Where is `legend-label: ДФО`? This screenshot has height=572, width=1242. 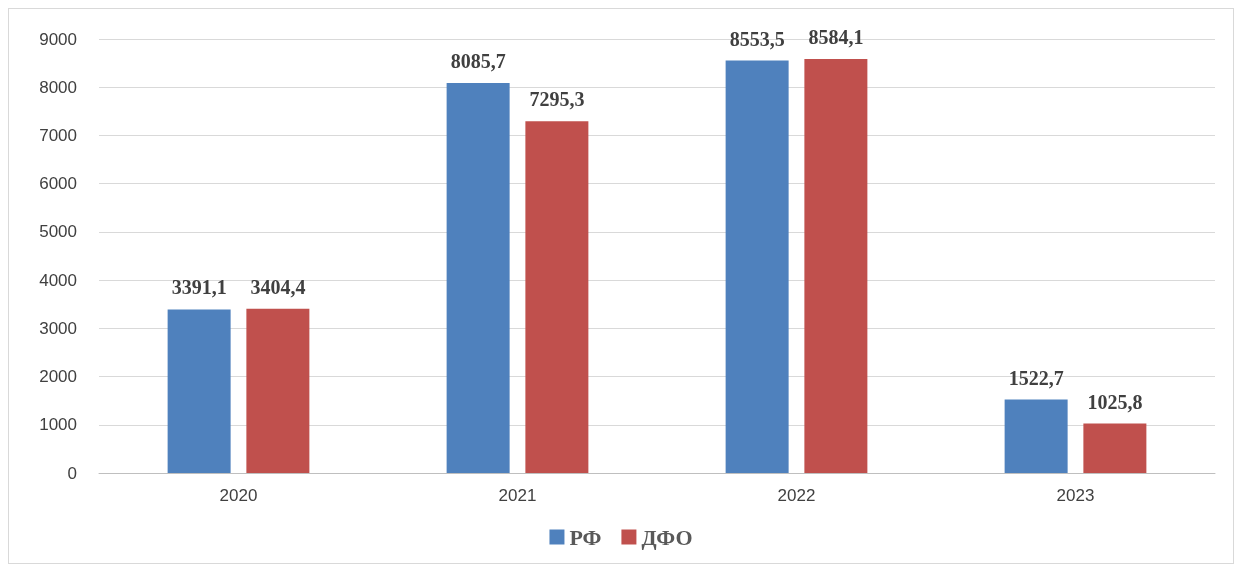 legend-label: ДФО is located at coordinates (667, 537).